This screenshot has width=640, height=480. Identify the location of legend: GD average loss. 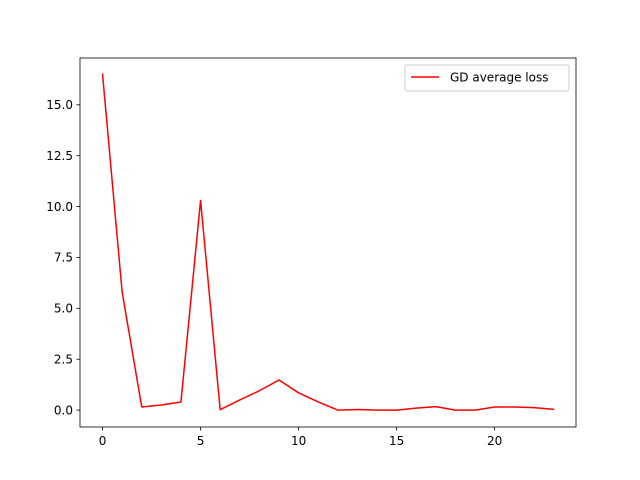
(487, 78).